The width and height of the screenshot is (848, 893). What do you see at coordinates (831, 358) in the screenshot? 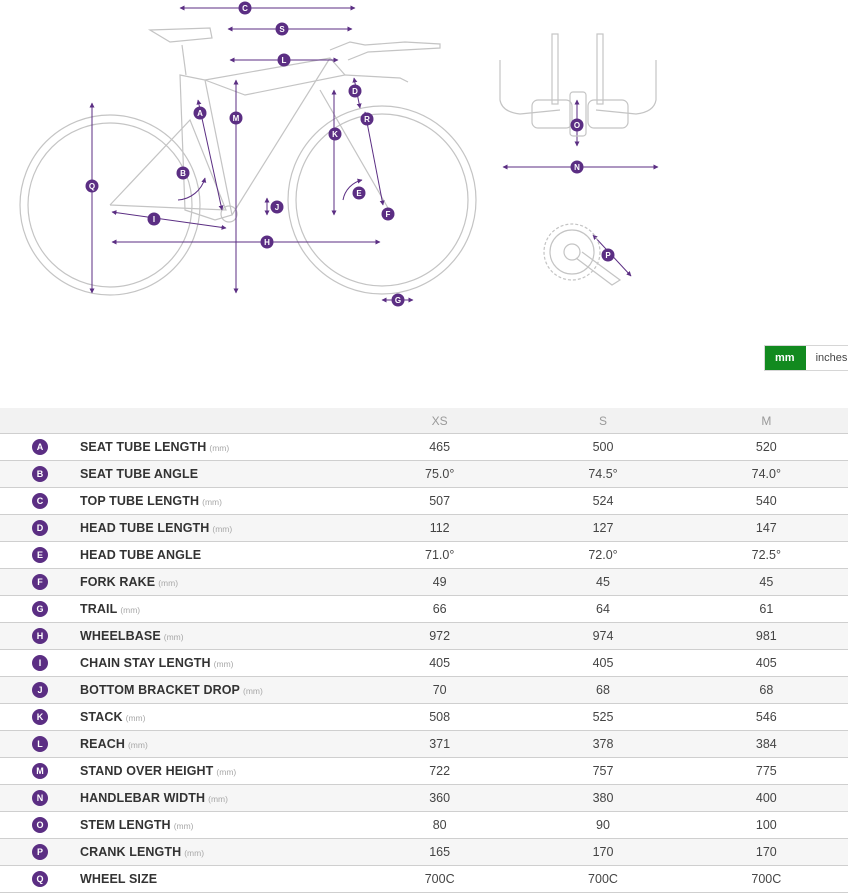
I see `unit-inches-button: inches` at bounding box center [831, 358].